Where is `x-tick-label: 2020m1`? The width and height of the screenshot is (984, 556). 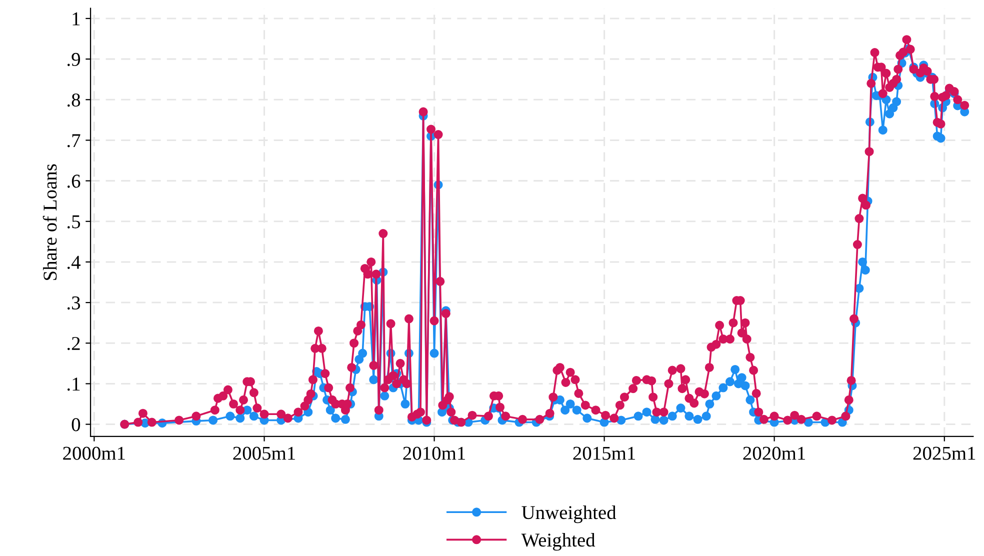 x-tick-label: 2020m1 is located at coordinates (774, 453).